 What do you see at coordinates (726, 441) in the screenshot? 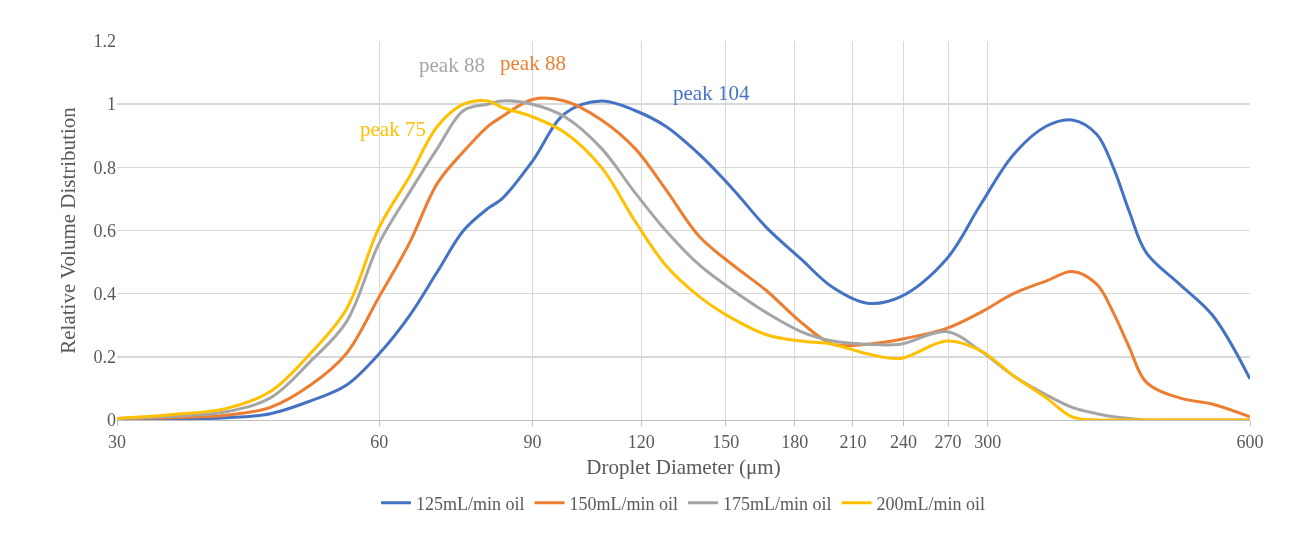
I see `x-tick-label: 150` at bounding box center [726, 441].